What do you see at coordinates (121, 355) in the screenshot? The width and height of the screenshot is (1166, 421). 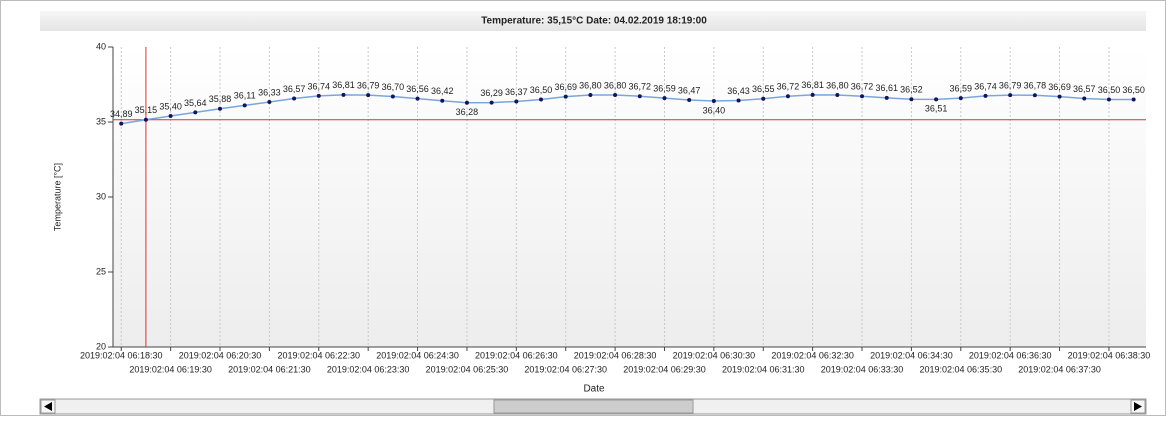 I see `x-tick-label: 2019:02:04 06:18:30` at bounding box center [121, 355].